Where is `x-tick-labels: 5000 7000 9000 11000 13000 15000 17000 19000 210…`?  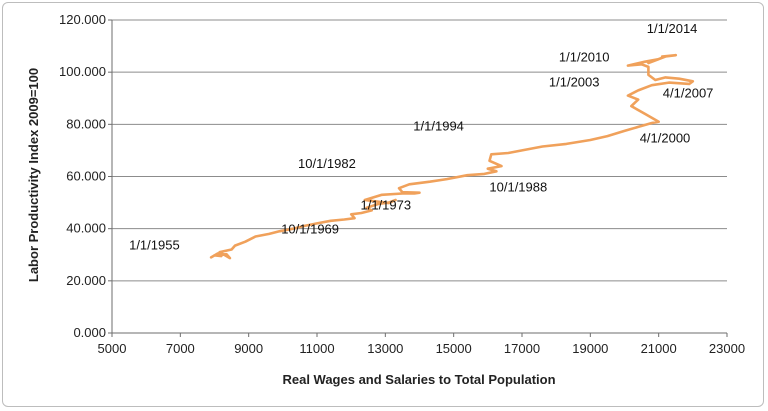 x-tick-labels: 5000 7000 9000 11000 13000 15000 17000 19000 210… is located at coordinates (422, 348).